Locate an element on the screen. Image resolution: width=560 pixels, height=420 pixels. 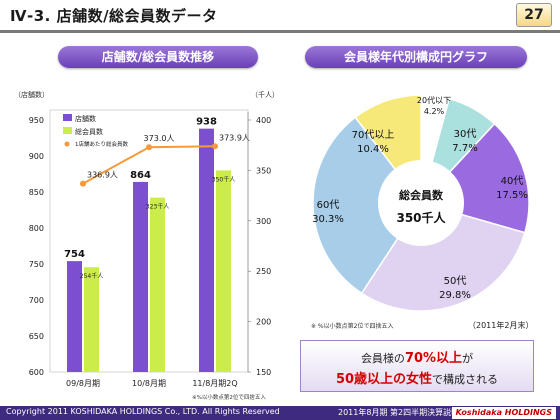
legend-members: 総会員数 is located at coordinates (89, 131).